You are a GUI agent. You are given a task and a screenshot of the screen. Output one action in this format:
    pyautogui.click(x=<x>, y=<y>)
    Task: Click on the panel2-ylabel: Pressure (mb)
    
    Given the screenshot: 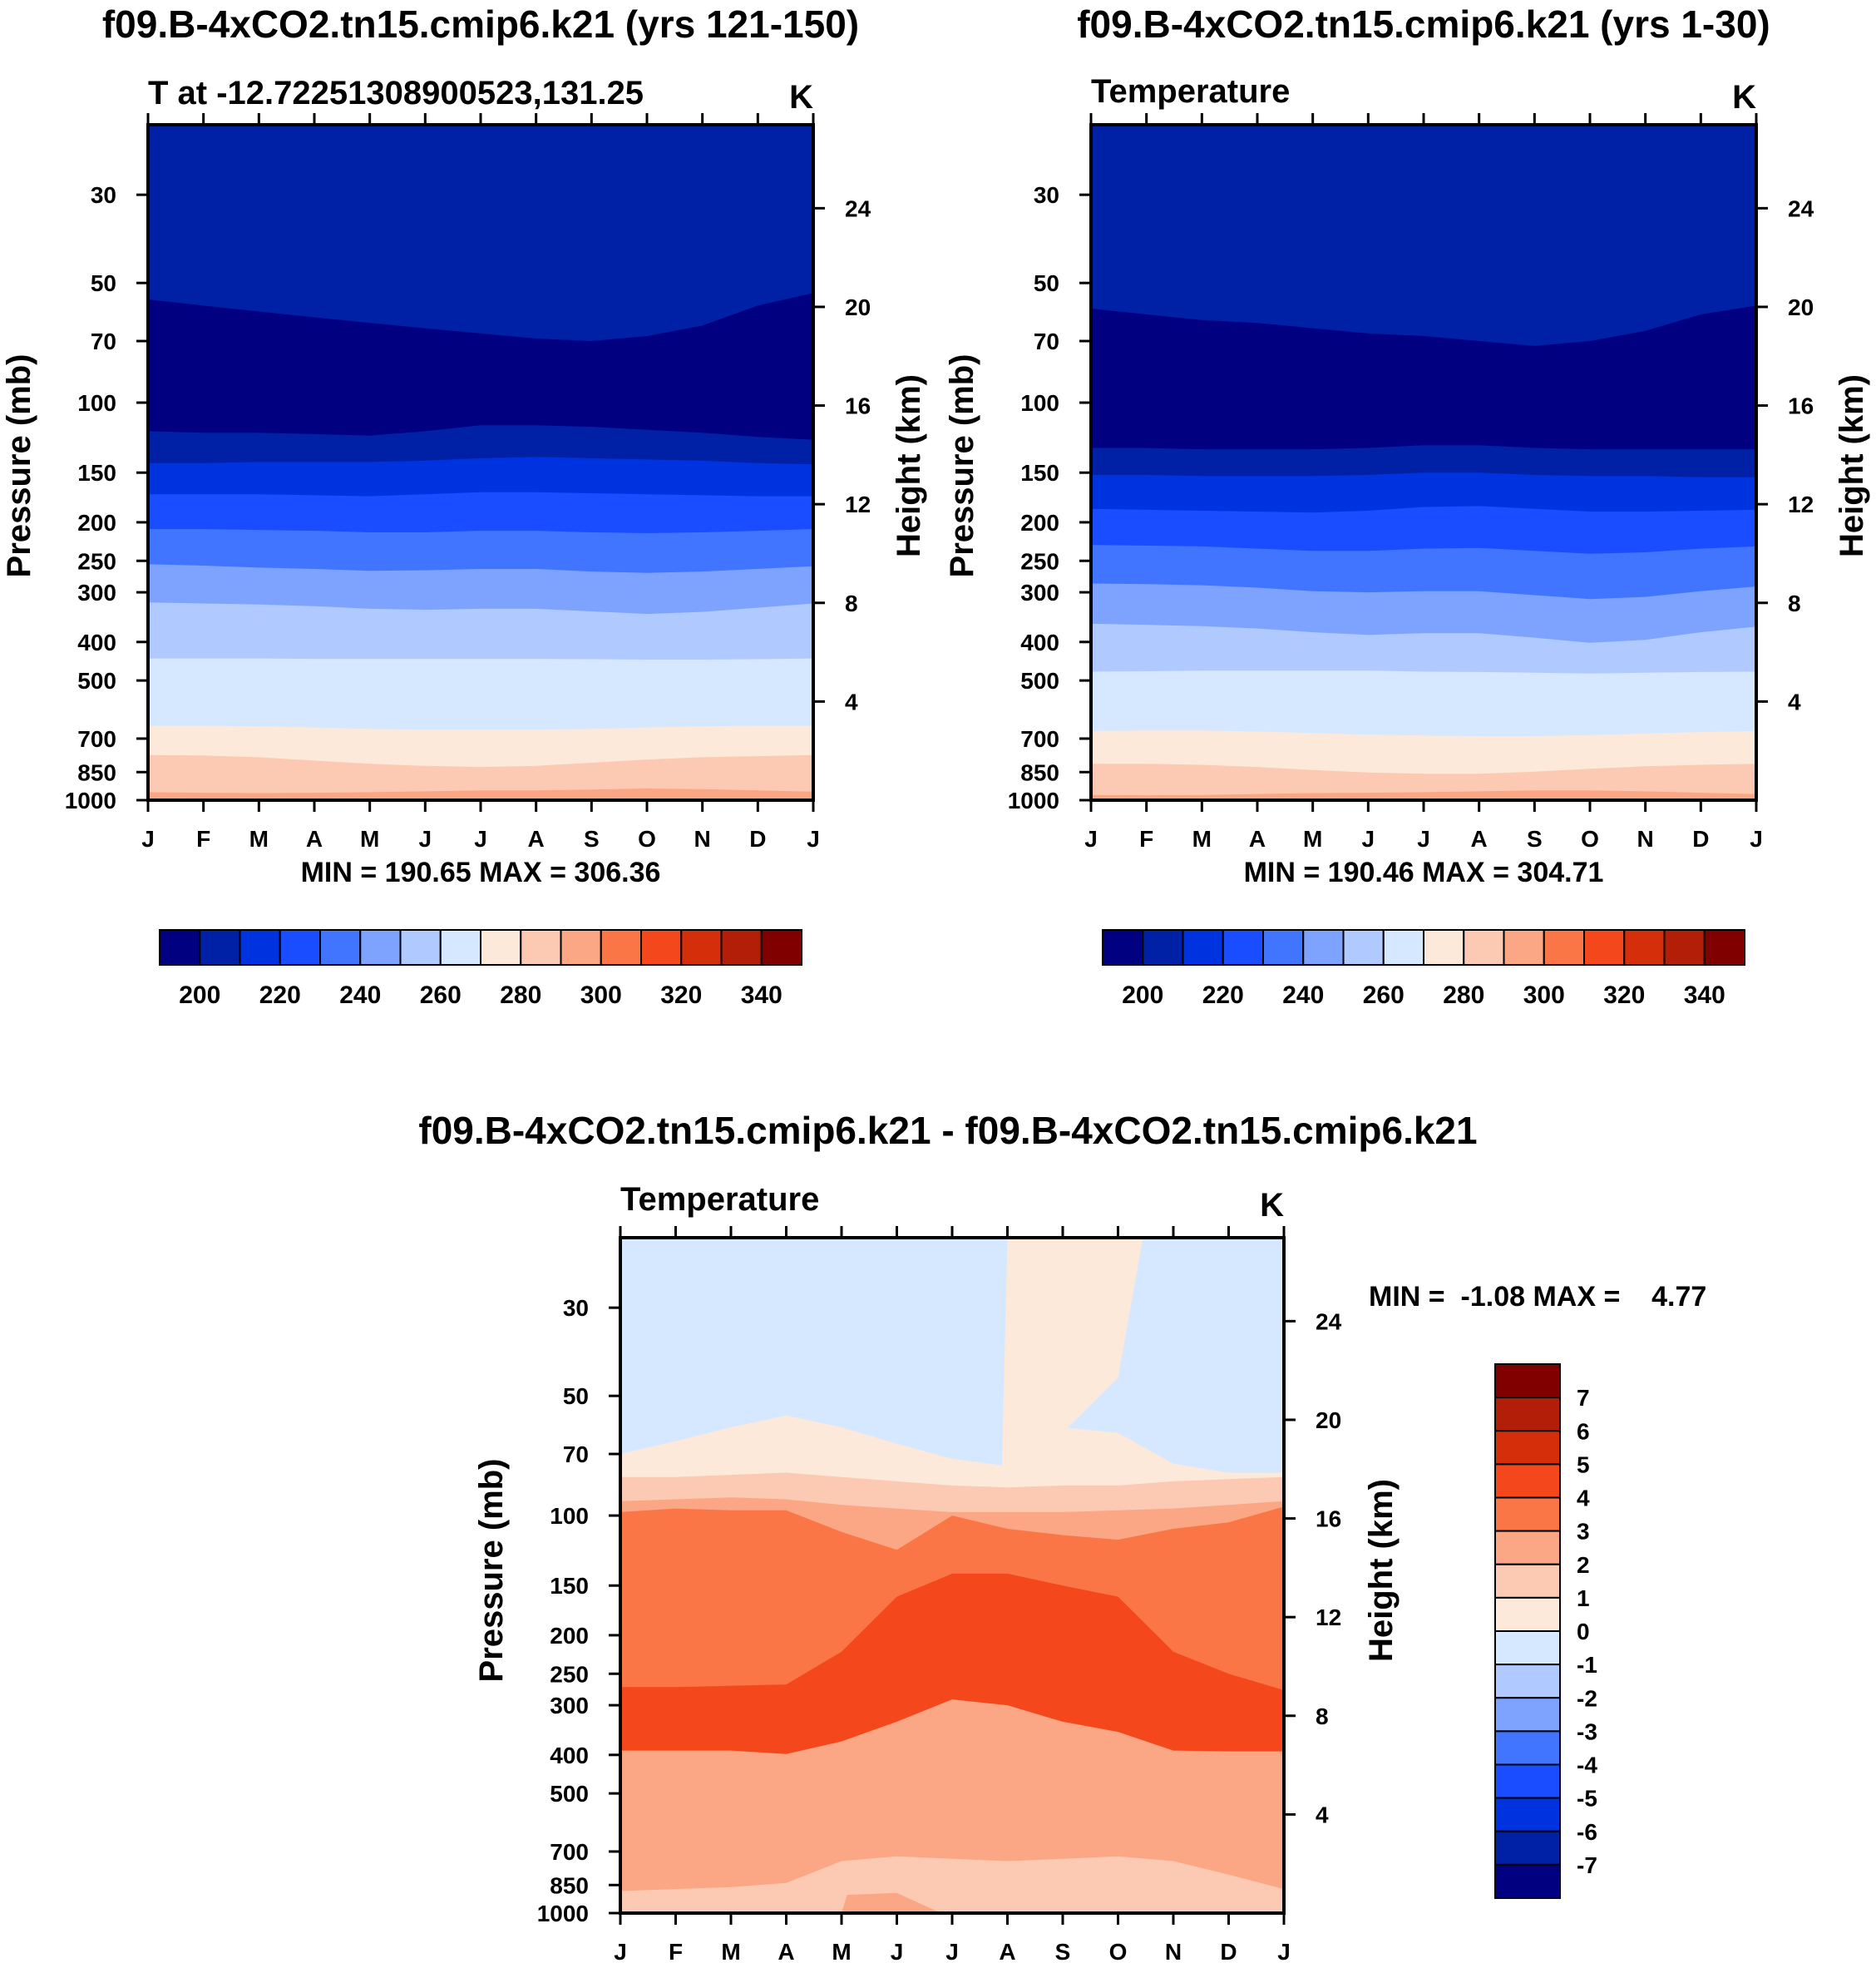 What is the action you would take?
    pyautogui.click(x=962, y=466)
    